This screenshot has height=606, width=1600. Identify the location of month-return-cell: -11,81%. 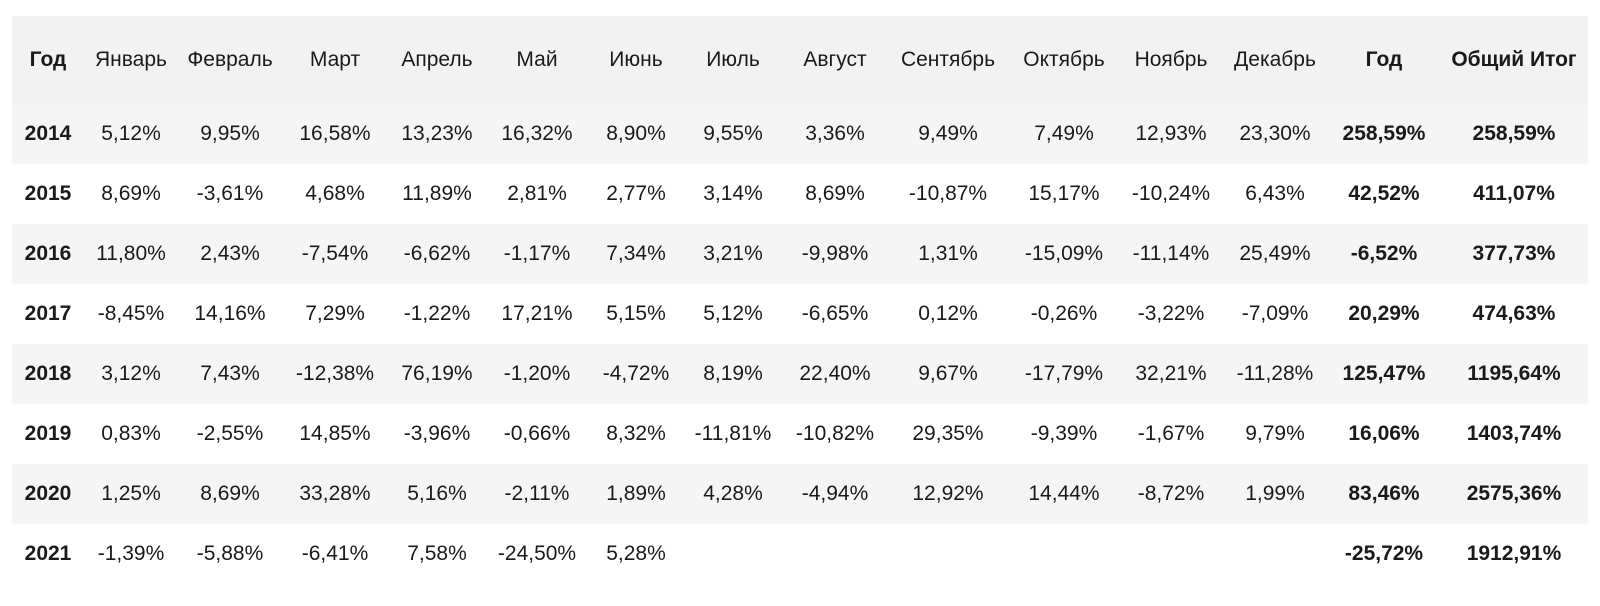
(733, 433).